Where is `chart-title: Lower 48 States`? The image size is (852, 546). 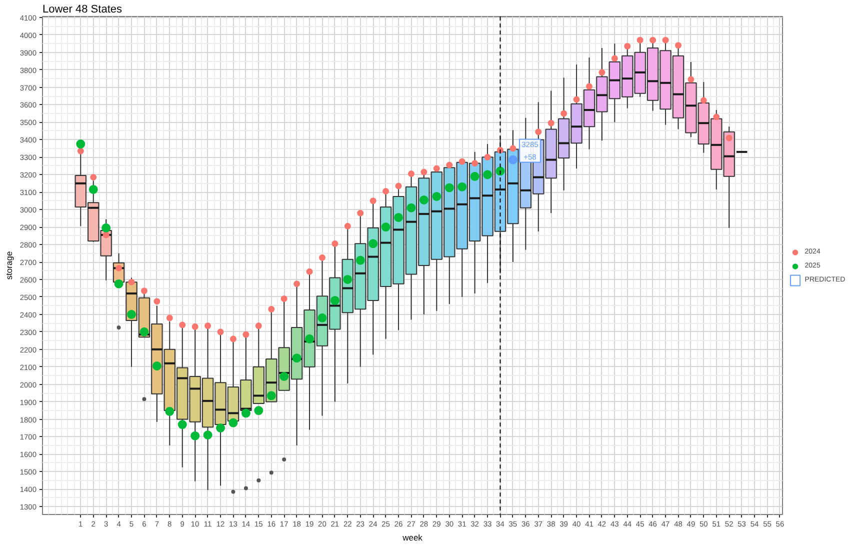 chart-title: Lower 48 States is located at coordinates (82, 10).